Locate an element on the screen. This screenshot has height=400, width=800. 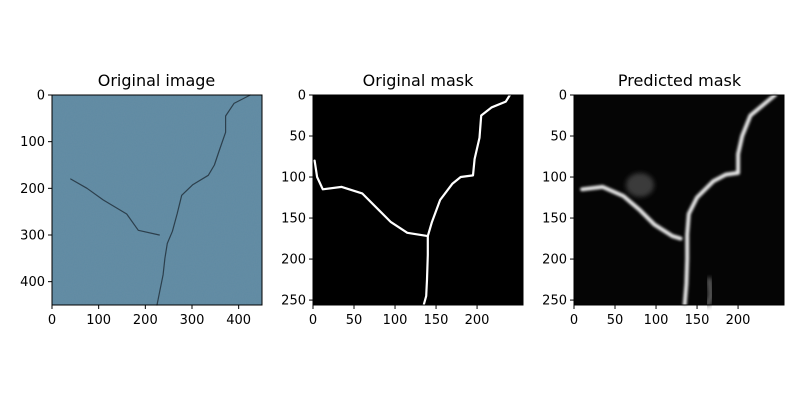
faint-crack-path is located at coordinates (709, 292).